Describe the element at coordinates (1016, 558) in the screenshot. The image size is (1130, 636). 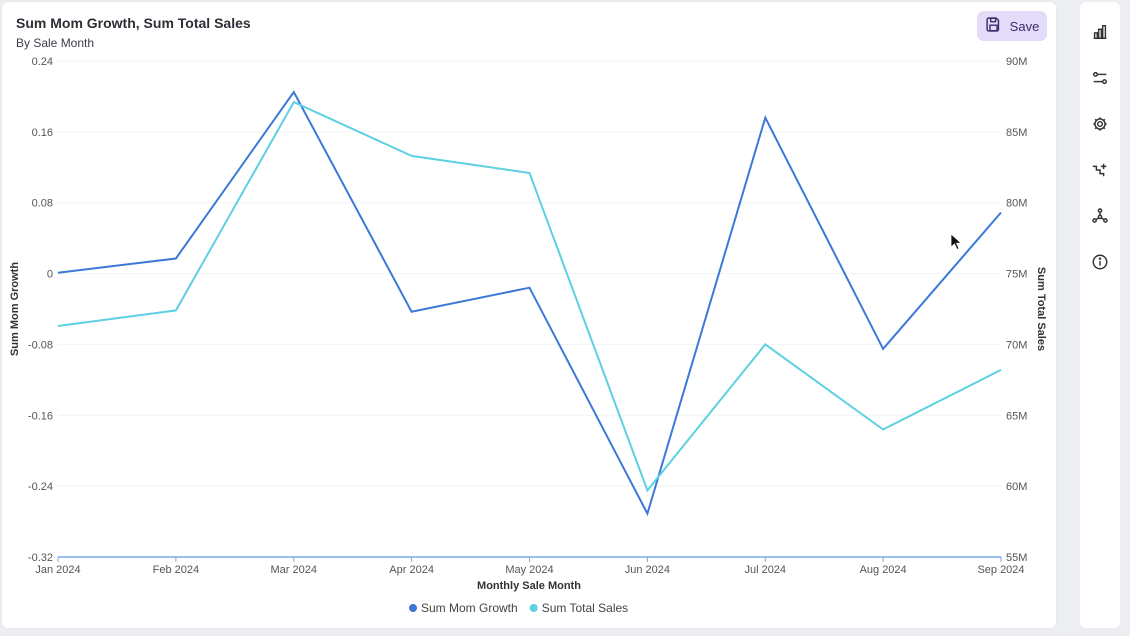
I see `y-right-tick-label: 55M` at that location.